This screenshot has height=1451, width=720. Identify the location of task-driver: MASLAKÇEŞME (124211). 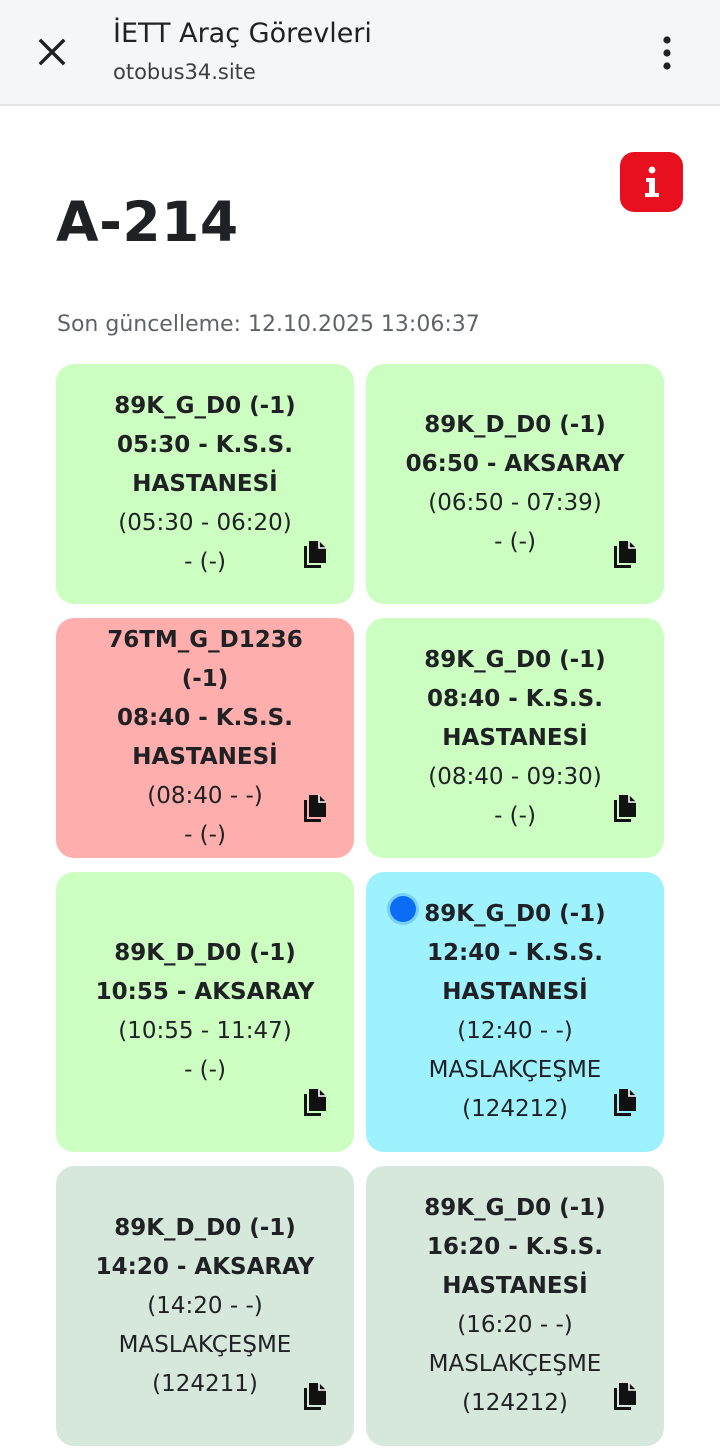
(205, 1364).